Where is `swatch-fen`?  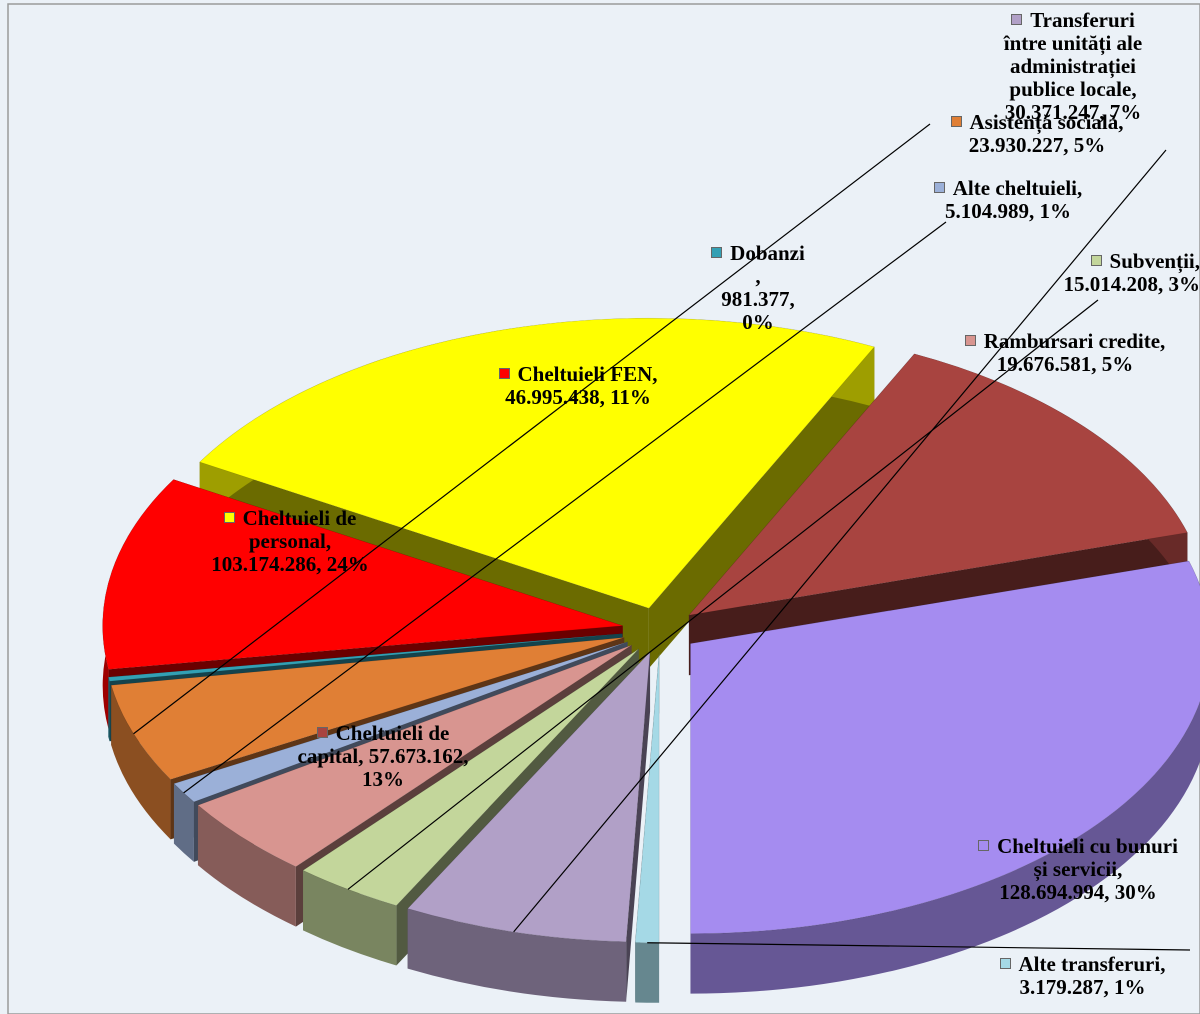 swatch-fen is located at coordinates (504, 373).